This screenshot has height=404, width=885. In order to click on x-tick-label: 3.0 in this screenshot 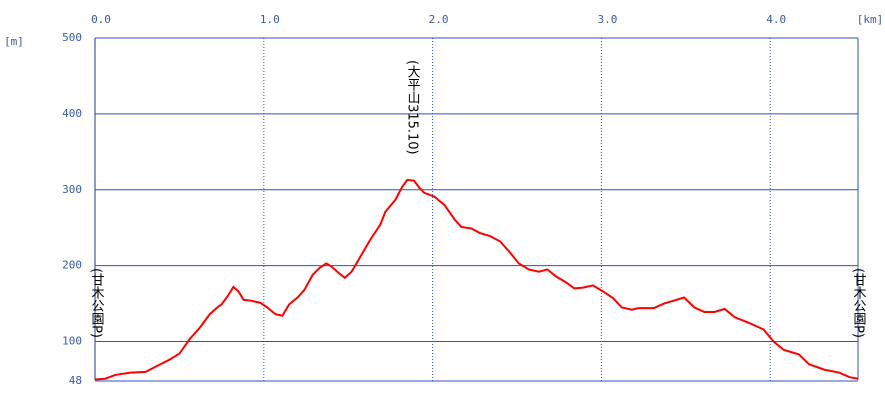, I will do `click(607, 19)`.